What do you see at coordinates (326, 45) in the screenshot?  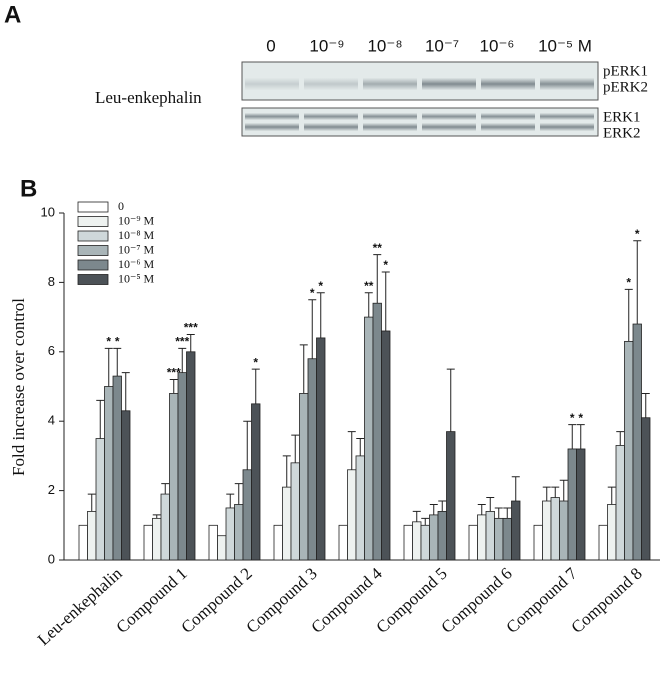 I see `lane-label: 10⁻⁹` at bounding box center [326, 45].